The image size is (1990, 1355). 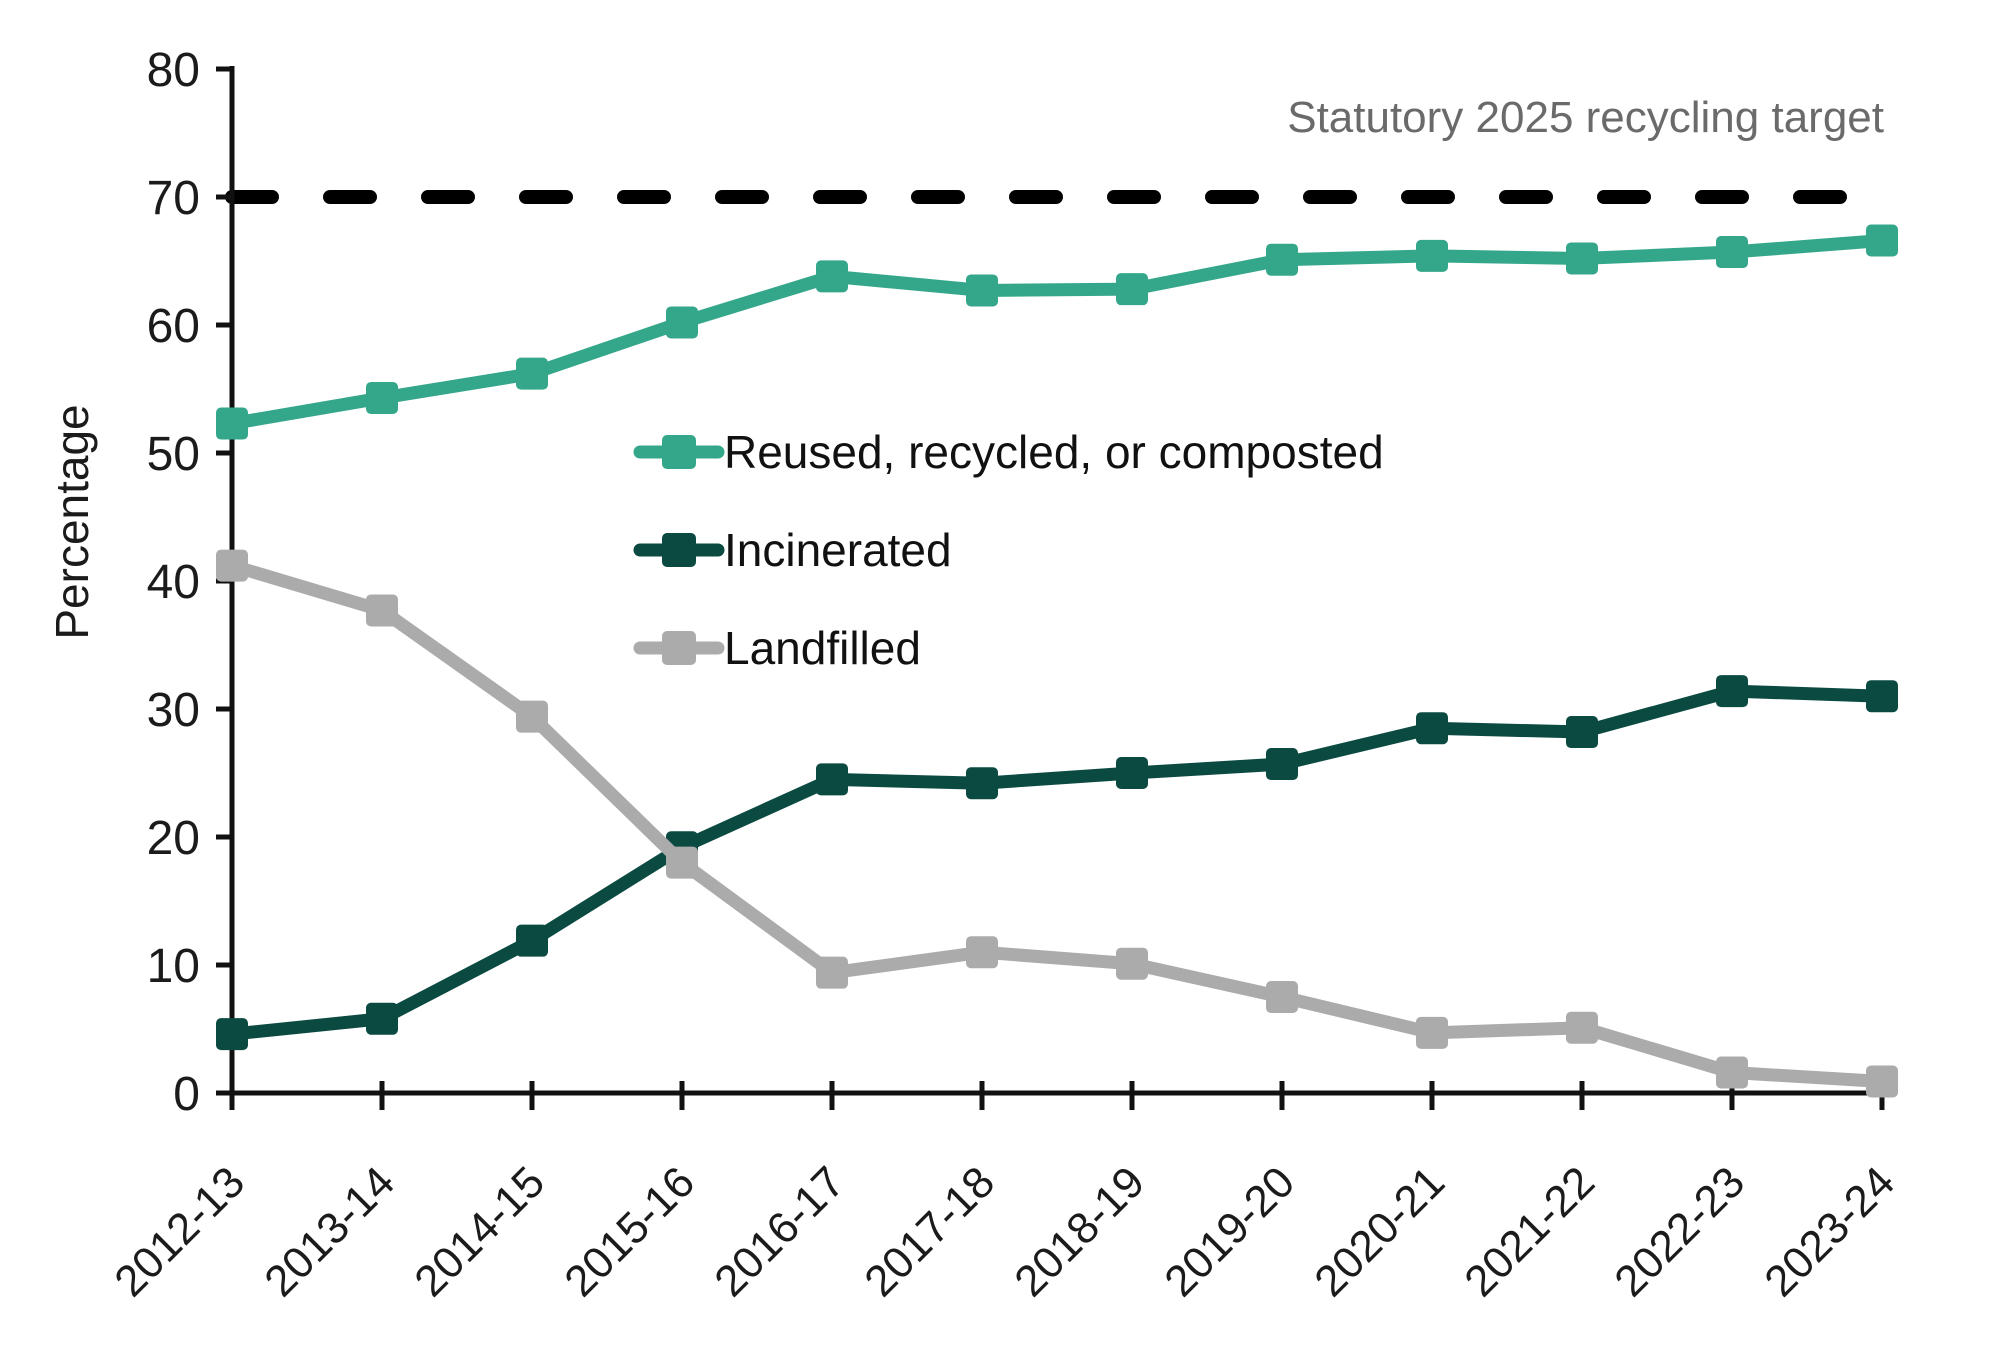 What do you see at coordinates (329, 1231) in the screenshot?
I see `x-tick-label: 2013-14` at bounding box center [329, 1231].